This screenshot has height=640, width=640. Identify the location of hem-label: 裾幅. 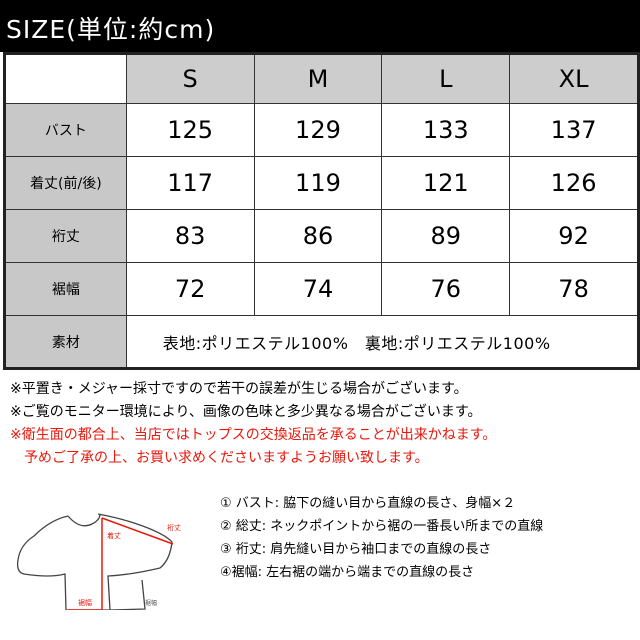
(85, 602).